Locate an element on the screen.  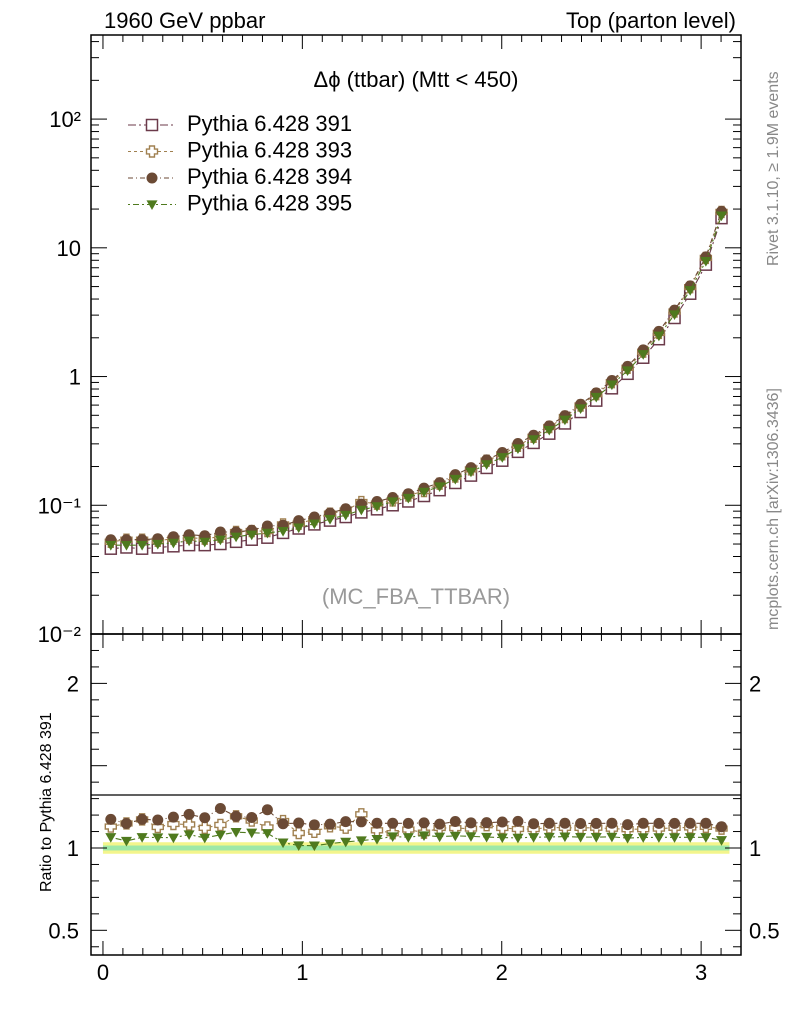
analysis-watermark: (MC_FBA_TTBAR) is located at coordinates (416, 596).